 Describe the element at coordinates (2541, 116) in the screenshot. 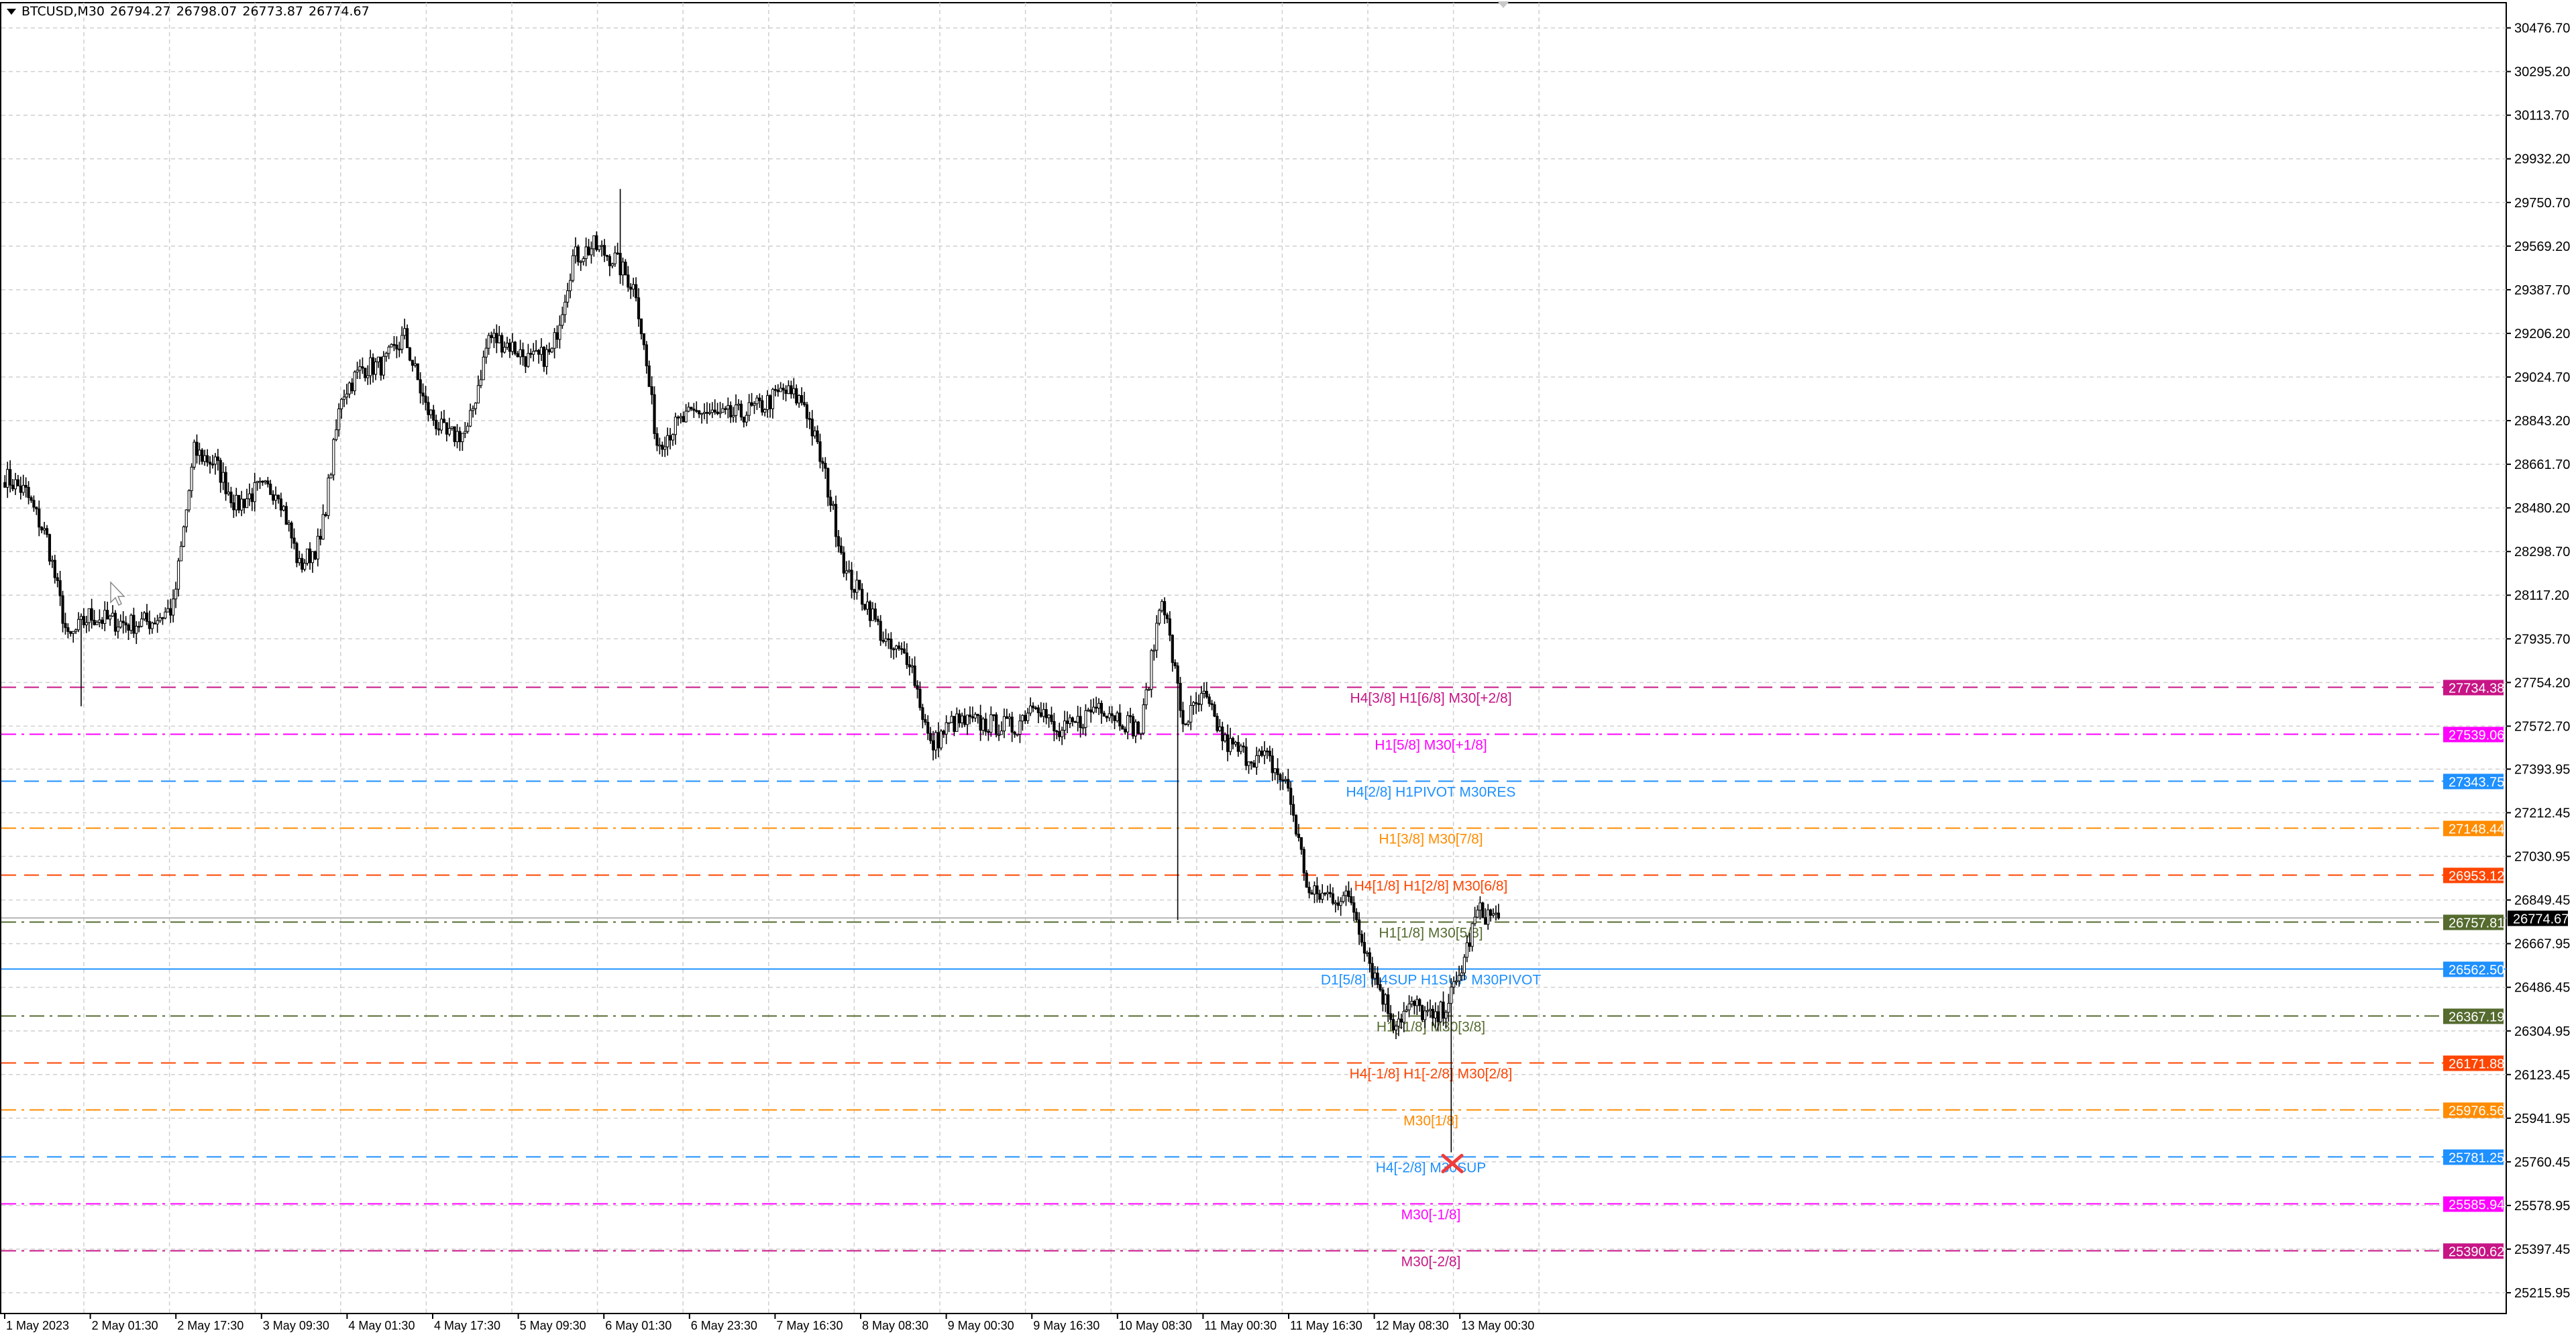

I see `y-tick-label: 30113.70` at that location.